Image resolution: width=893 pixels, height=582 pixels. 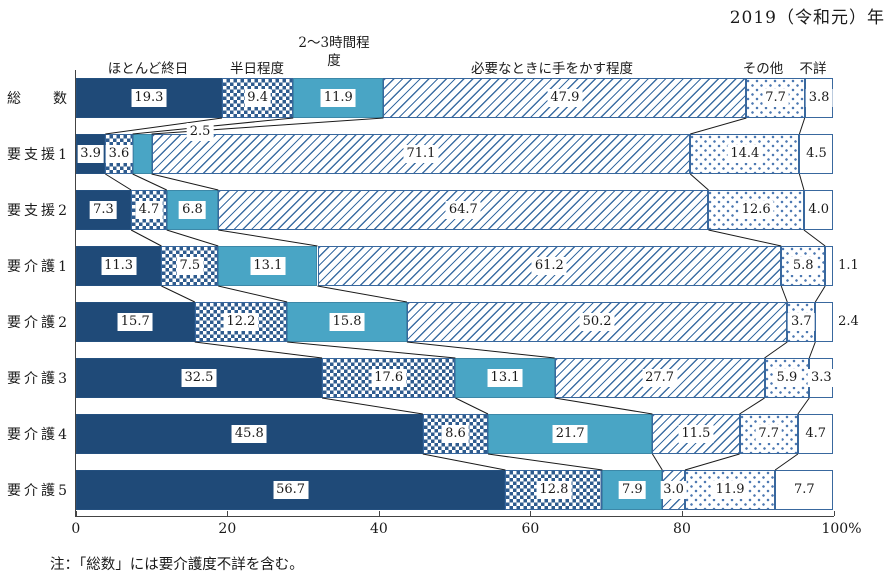 What do you see at coordinates (696, 434) in the screenshot?
I see `value-label: 11.5` at bounding box center [696, 434].